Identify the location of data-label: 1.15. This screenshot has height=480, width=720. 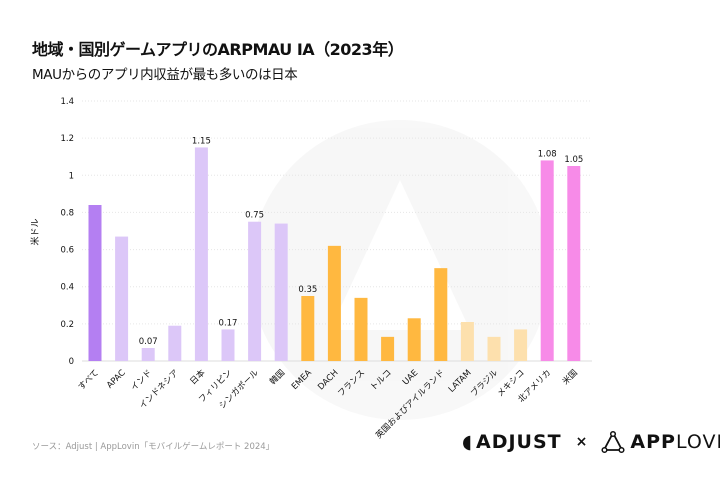
(201, 141).